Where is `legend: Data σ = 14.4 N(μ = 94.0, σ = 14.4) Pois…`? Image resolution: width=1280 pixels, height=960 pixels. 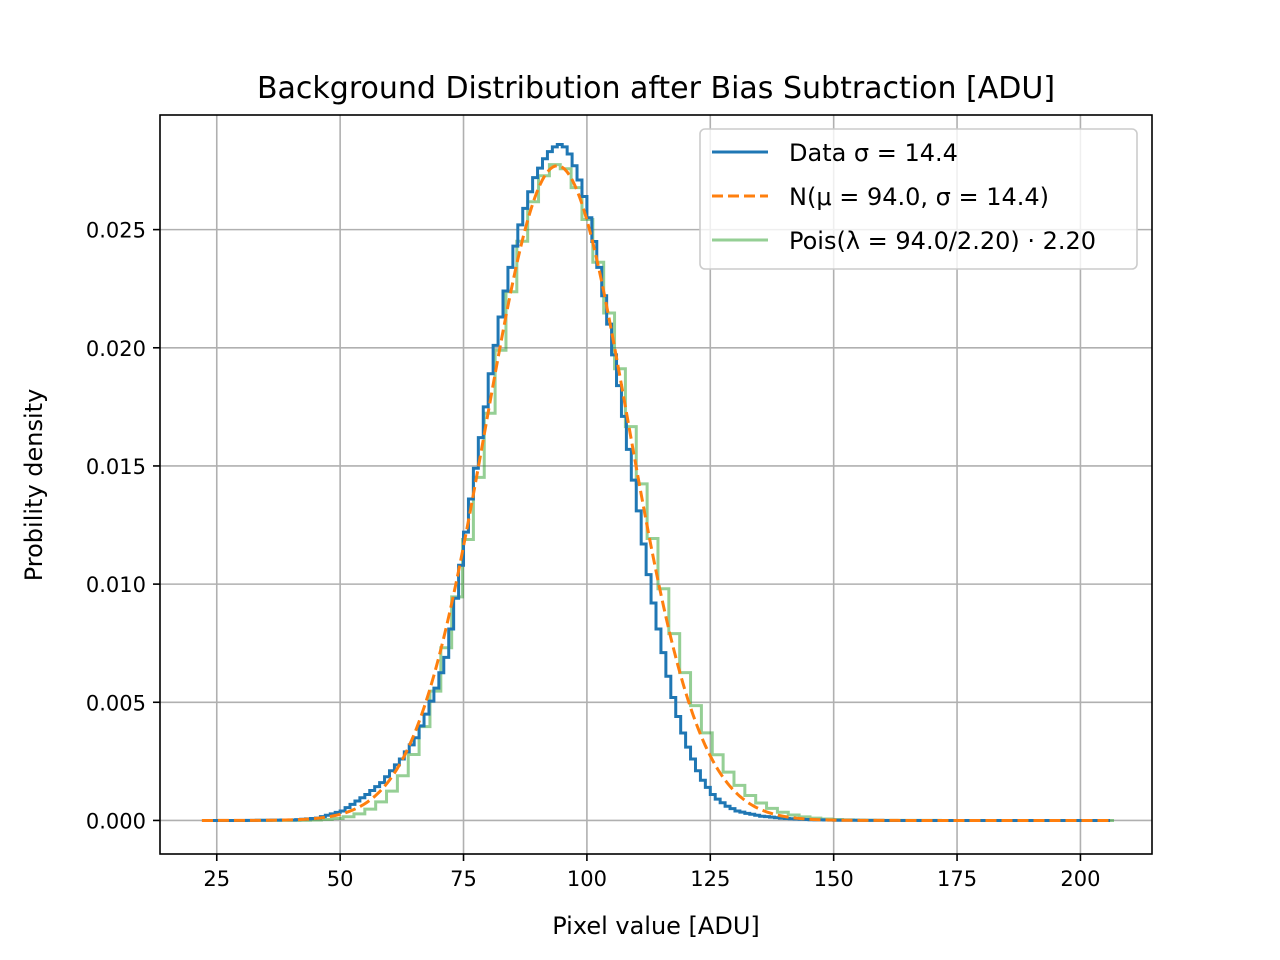
legend: Data σ = 14.4 N(μ = 94.0, σ = 14.4) Pois… is located at coordinates (918, 199).